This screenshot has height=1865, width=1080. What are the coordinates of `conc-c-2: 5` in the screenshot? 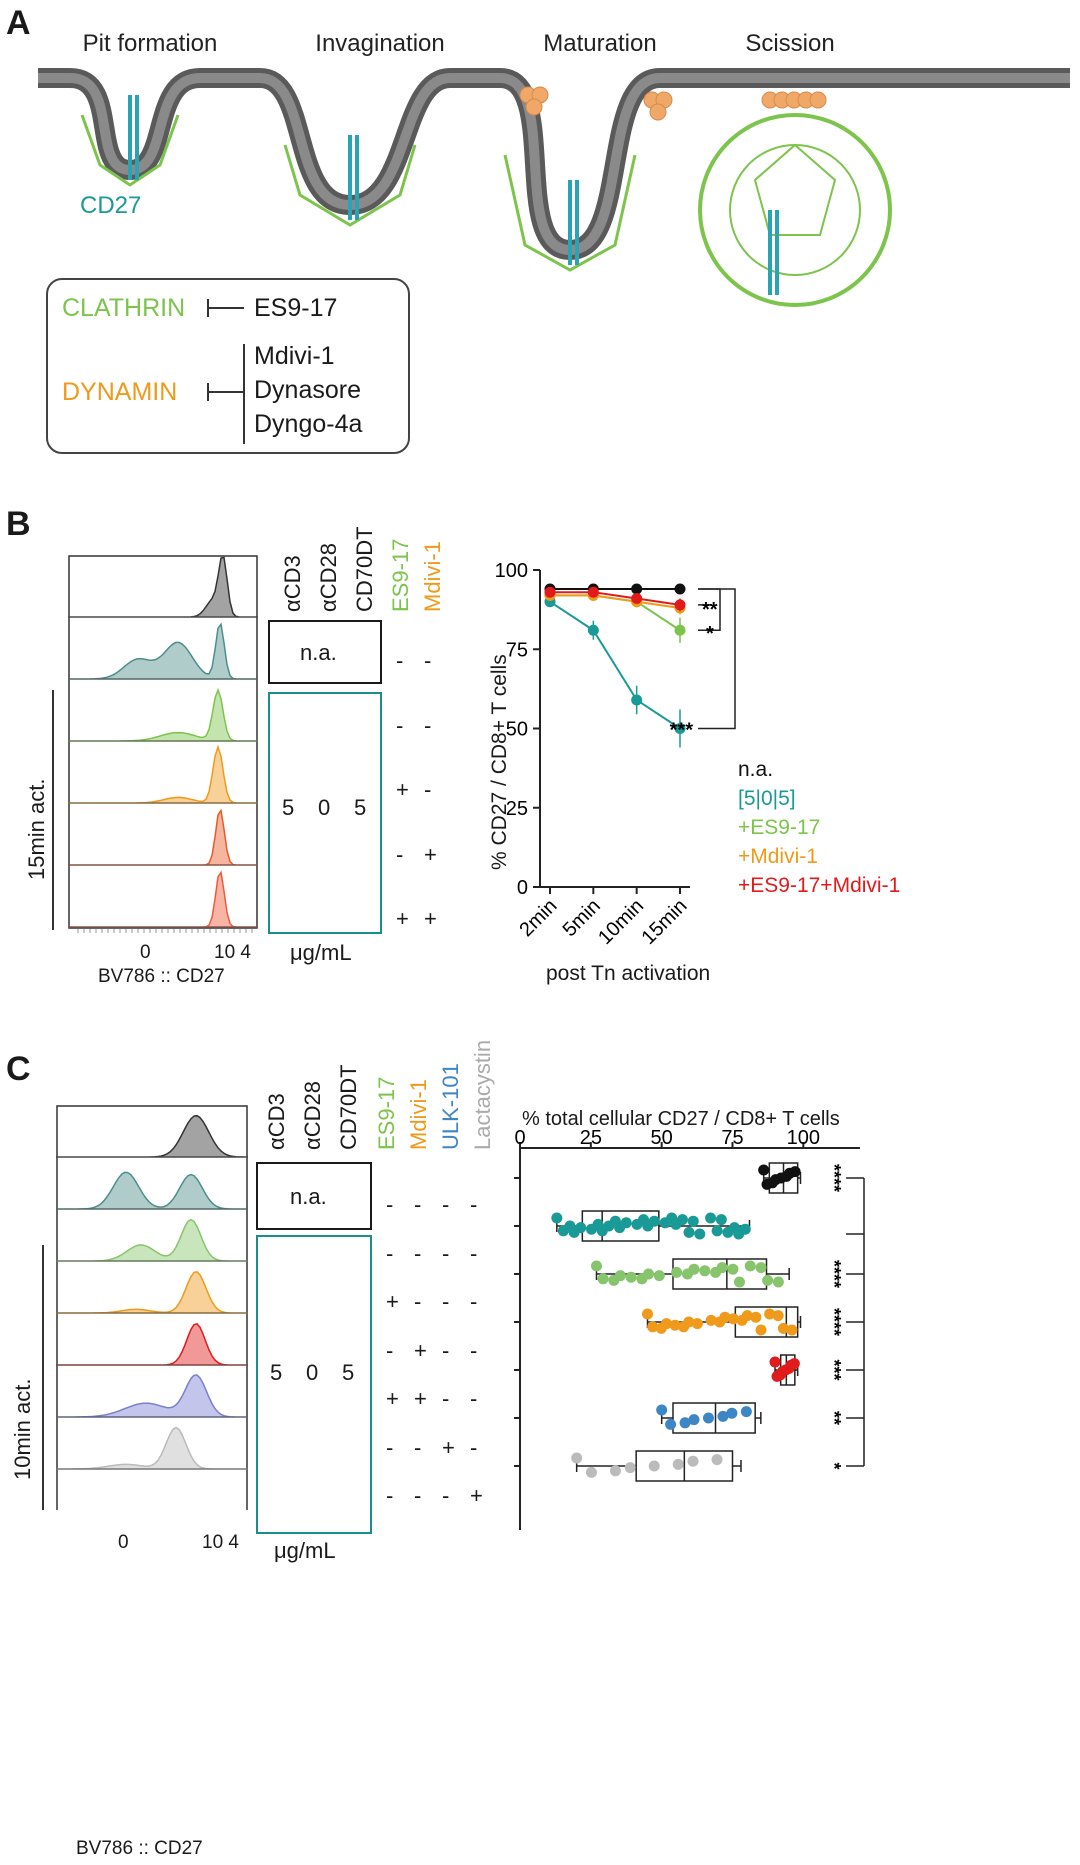 It's located at (348, 1372).